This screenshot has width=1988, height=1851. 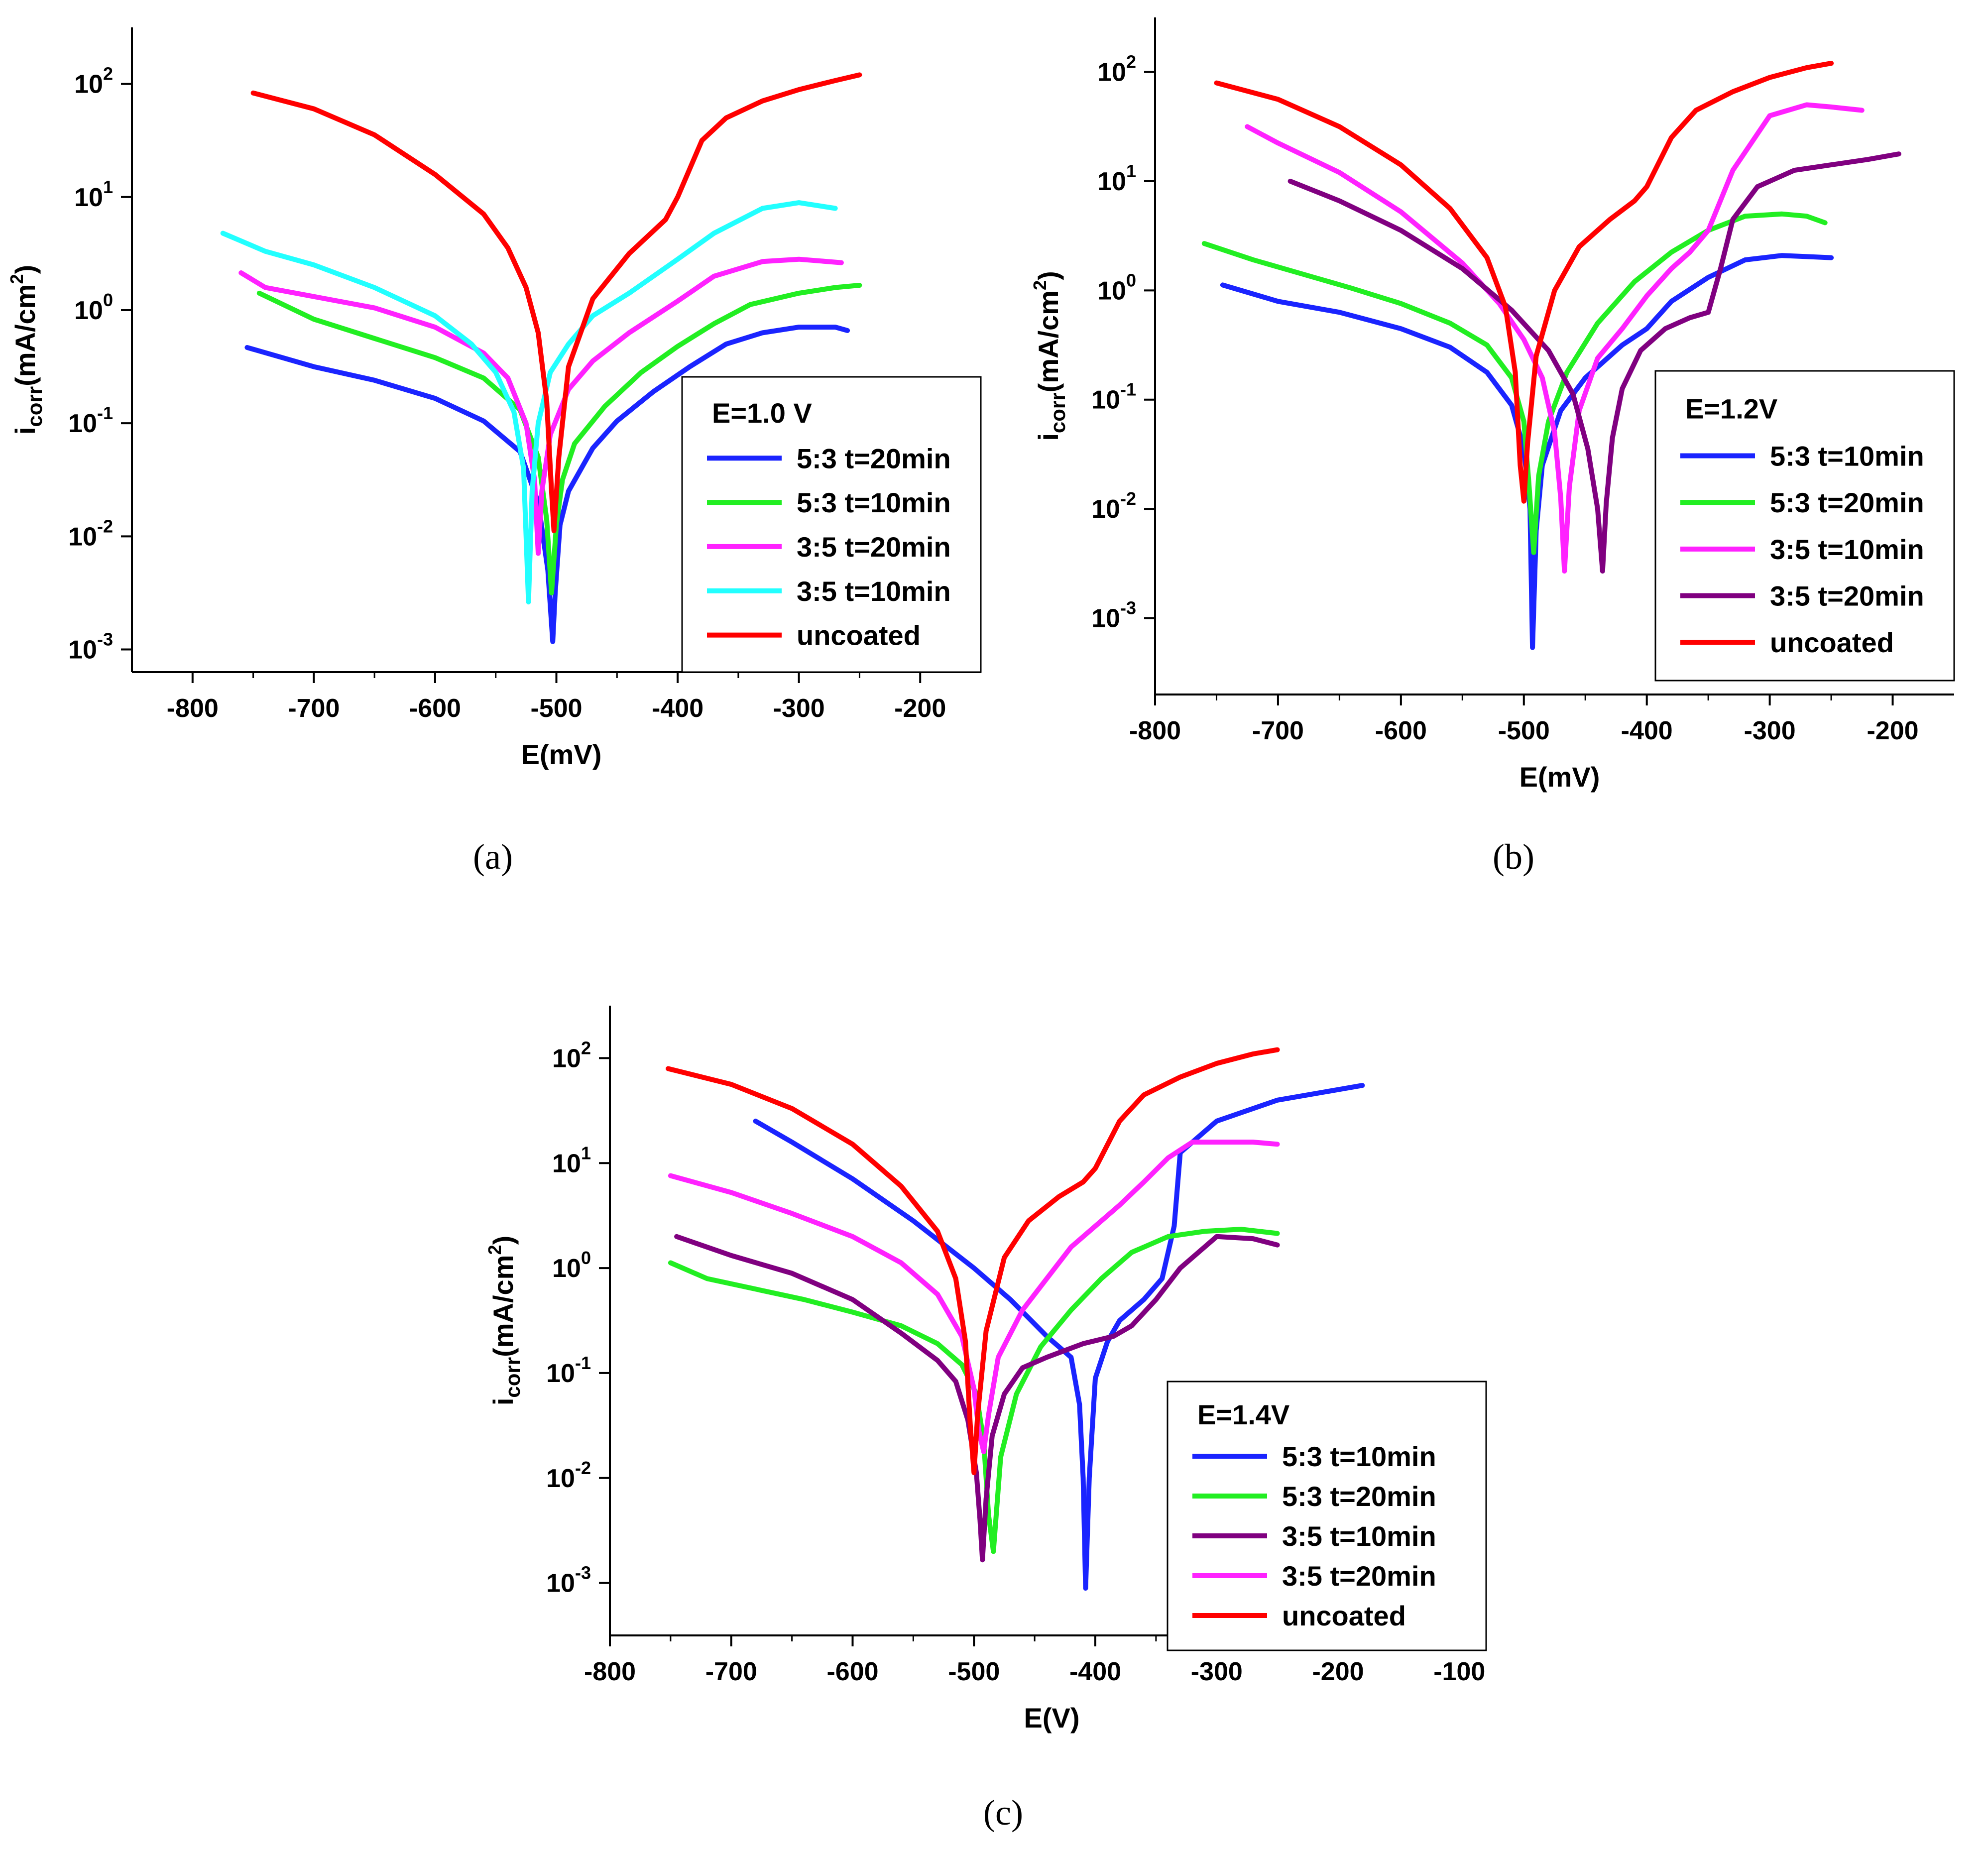 I want to click on panel-caption: (c), so click(x=1003, y=1813).